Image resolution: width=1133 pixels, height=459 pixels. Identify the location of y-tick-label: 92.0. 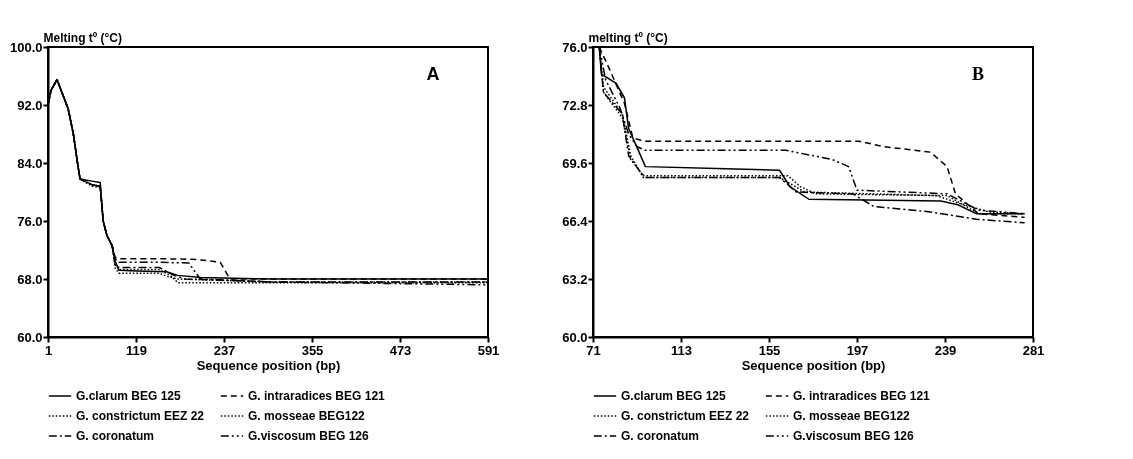
(30, 105).